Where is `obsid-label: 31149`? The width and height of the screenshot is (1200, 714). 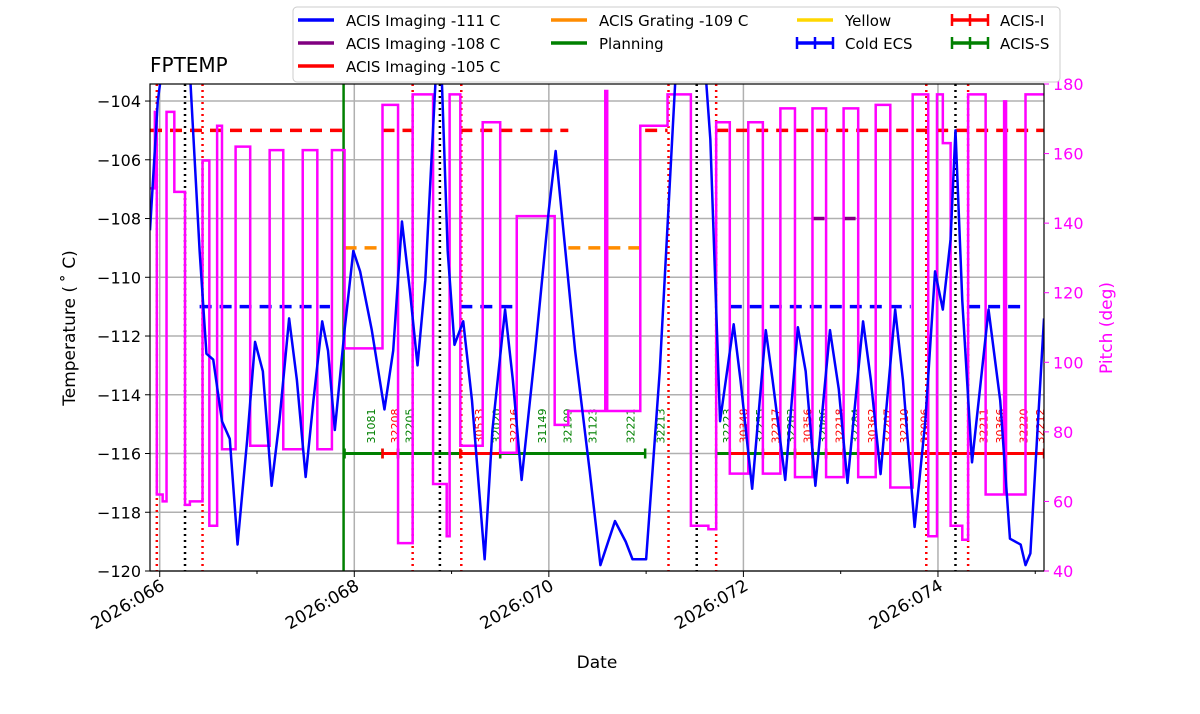 obsid-label: 31149 is located at coordinates (542, 426).